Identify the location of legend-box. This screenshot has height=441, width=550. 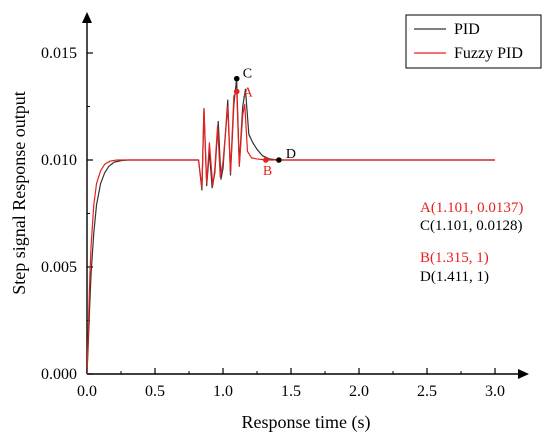
(473, 41).